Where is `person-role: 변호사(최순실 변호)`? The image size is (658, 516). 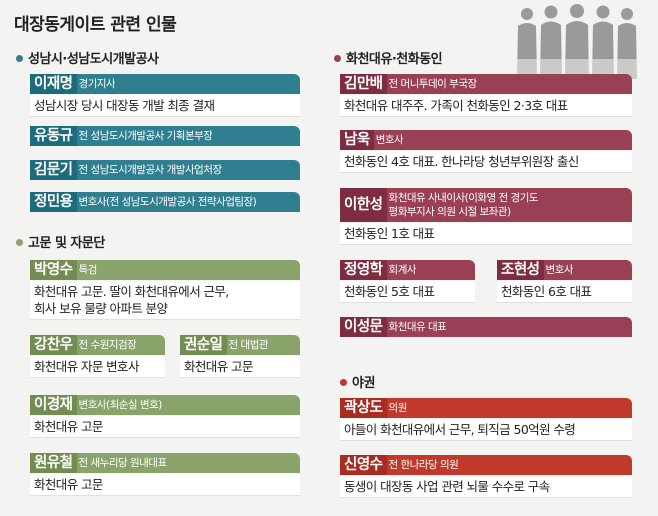 person-role: 변호사(최순실 변호) is located at coordinates (120, 405).